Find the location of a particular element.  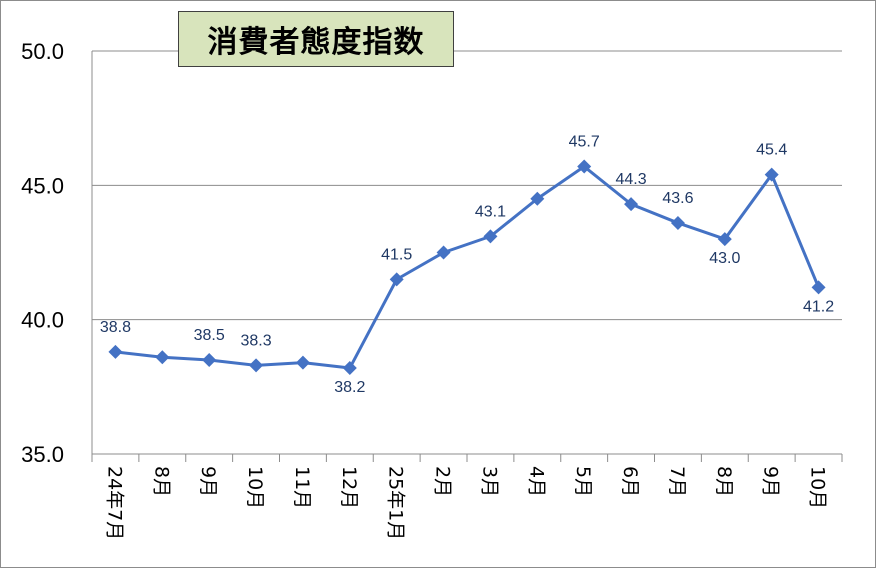

data-label: 38.5 is located at coordinates (209, 335).